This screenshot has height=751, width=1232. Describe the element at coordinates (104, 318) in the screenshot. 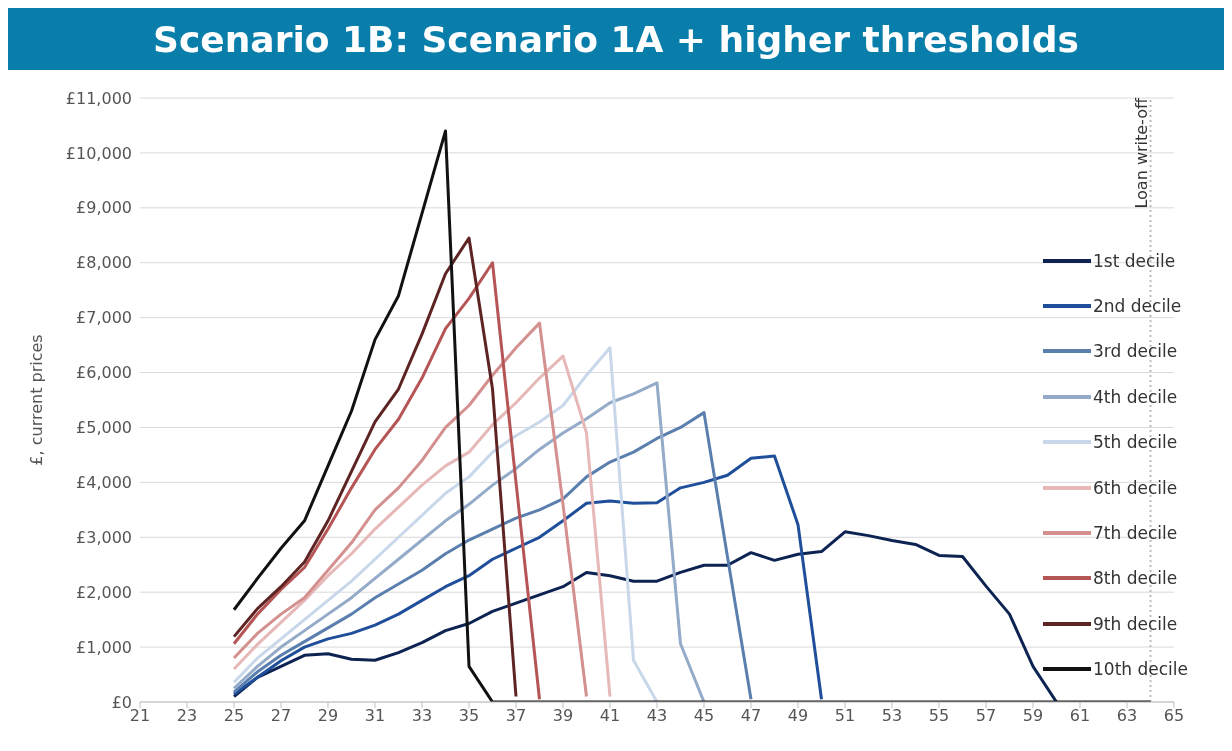

I see `y-tick-label: £7,000` at that location.